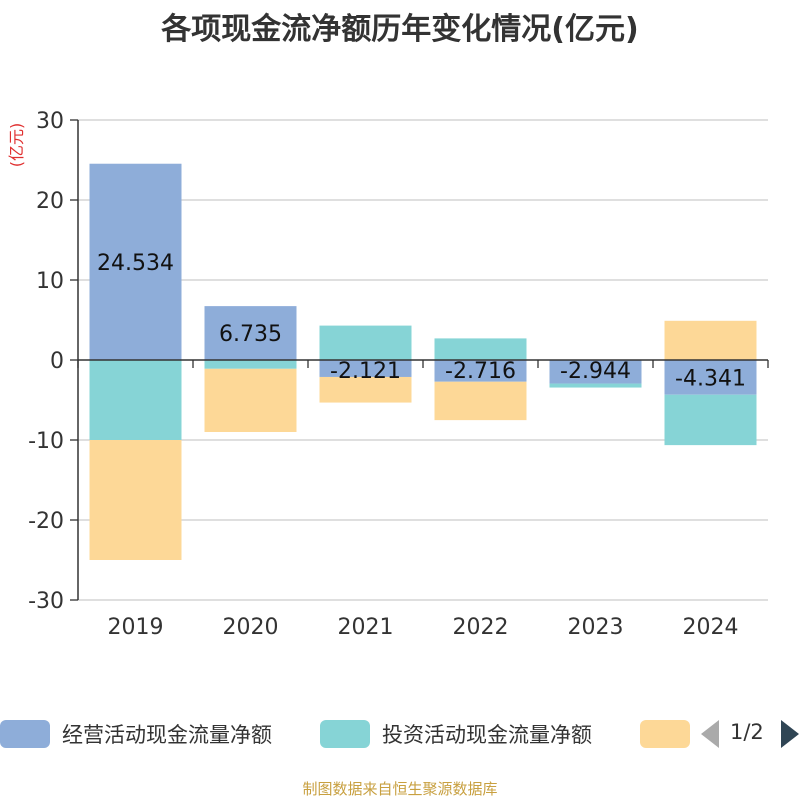  I want to click on chart-title: 各项现金流净额历年变化情况(亿元), so click(400, 29).